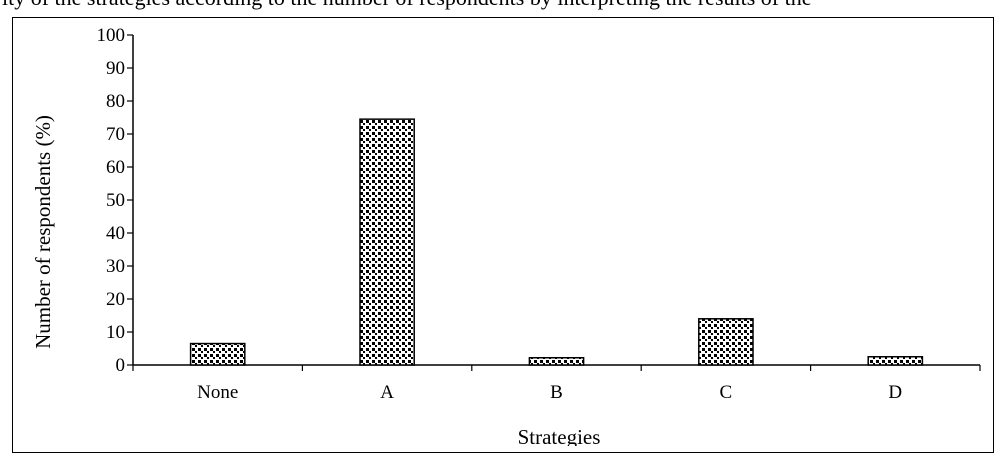  Describe the element at coordinates (726, 392) in the screenshot. I see `x-tick-label: C` at that location.